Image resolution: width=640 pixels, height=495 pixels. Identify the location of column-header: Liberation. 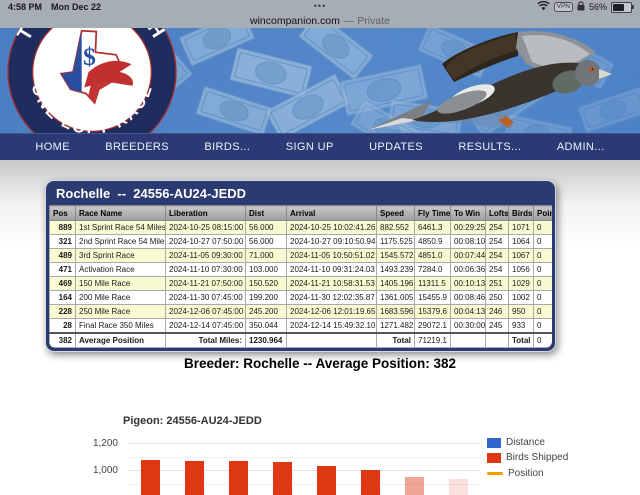
(205, 213).